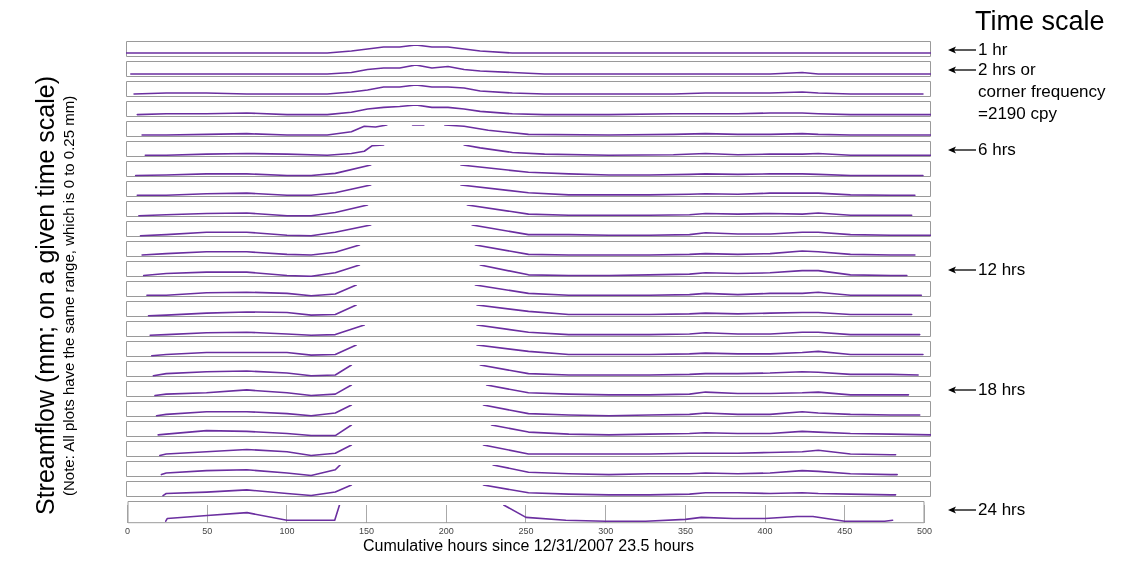  I want to click on x-tick-label: 150, so click(367, 531).